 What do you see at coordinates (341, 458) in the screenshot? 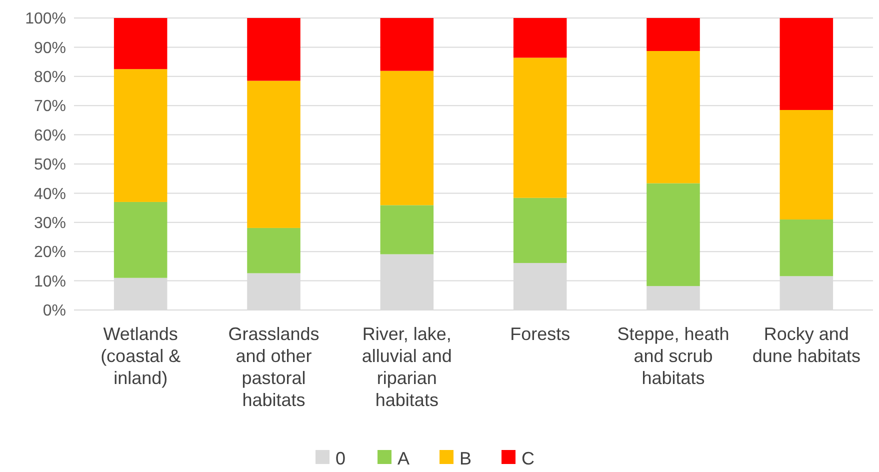
I see `legend-label: 0` at bounding box center [341, 458].